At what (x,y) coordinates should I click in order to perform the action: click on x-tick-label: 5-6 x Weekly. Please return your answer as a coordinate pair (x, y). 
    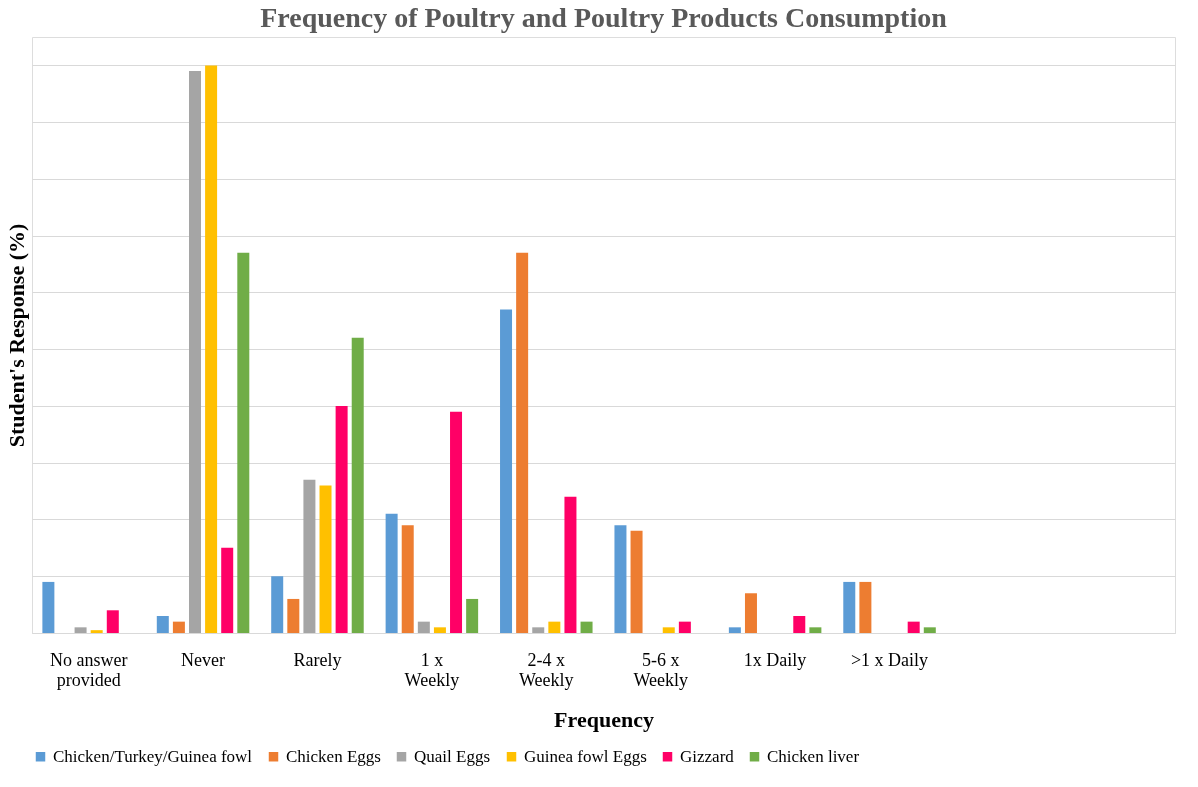
    Looking at the image, I should click on (660, 669).